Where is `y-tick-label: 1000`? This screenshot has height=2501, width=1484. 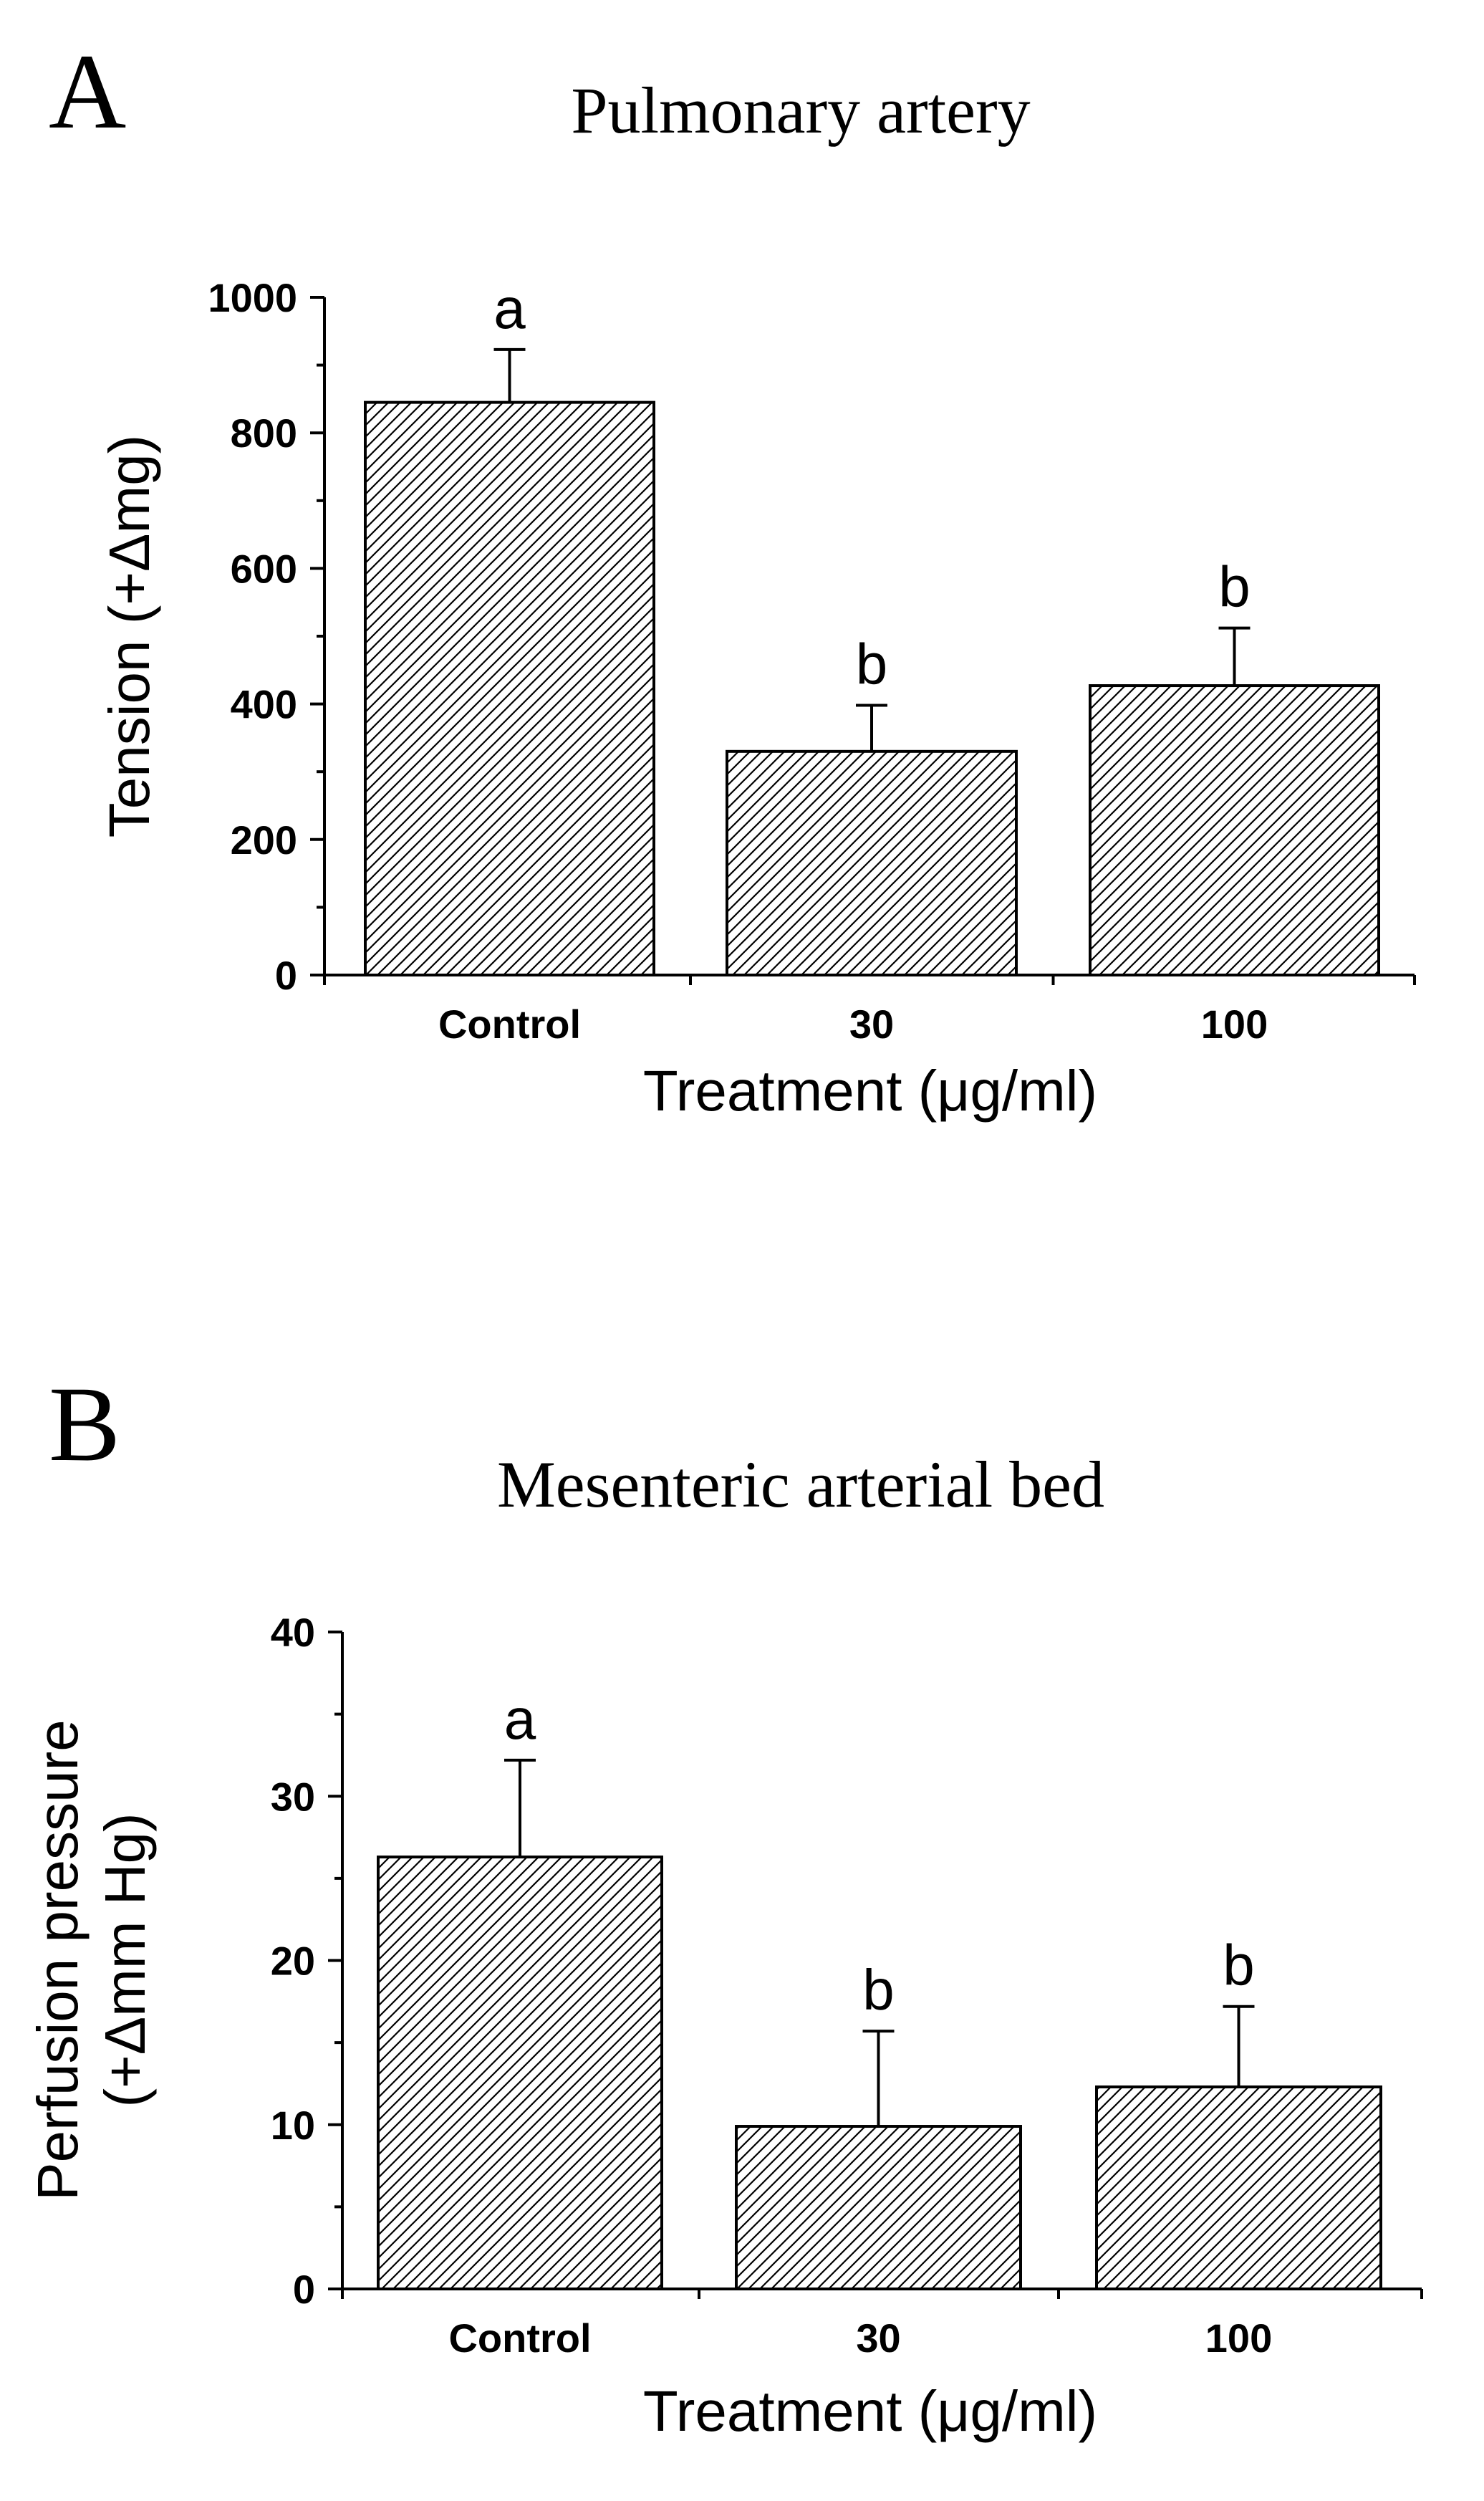
y-tick-label: 1000 is located at coordinates (252, 297).